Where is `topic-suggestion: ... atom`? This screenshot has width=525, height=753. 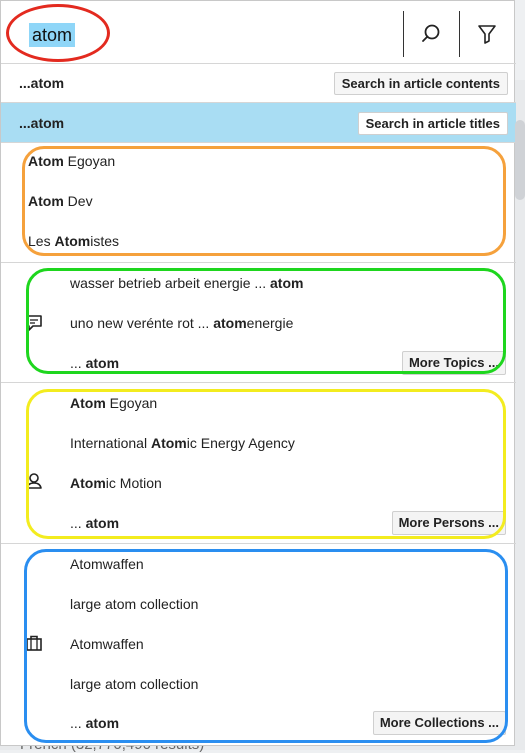
topic-suggestion: ... atom is located at coordinates (95, 363).